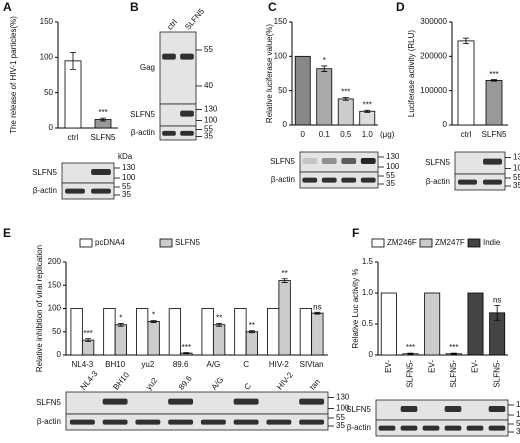  Describe the element at coordinates (39, 308) in the screenshot. I see `y-axis-label: Relative inhibition of viral replication` at that location.